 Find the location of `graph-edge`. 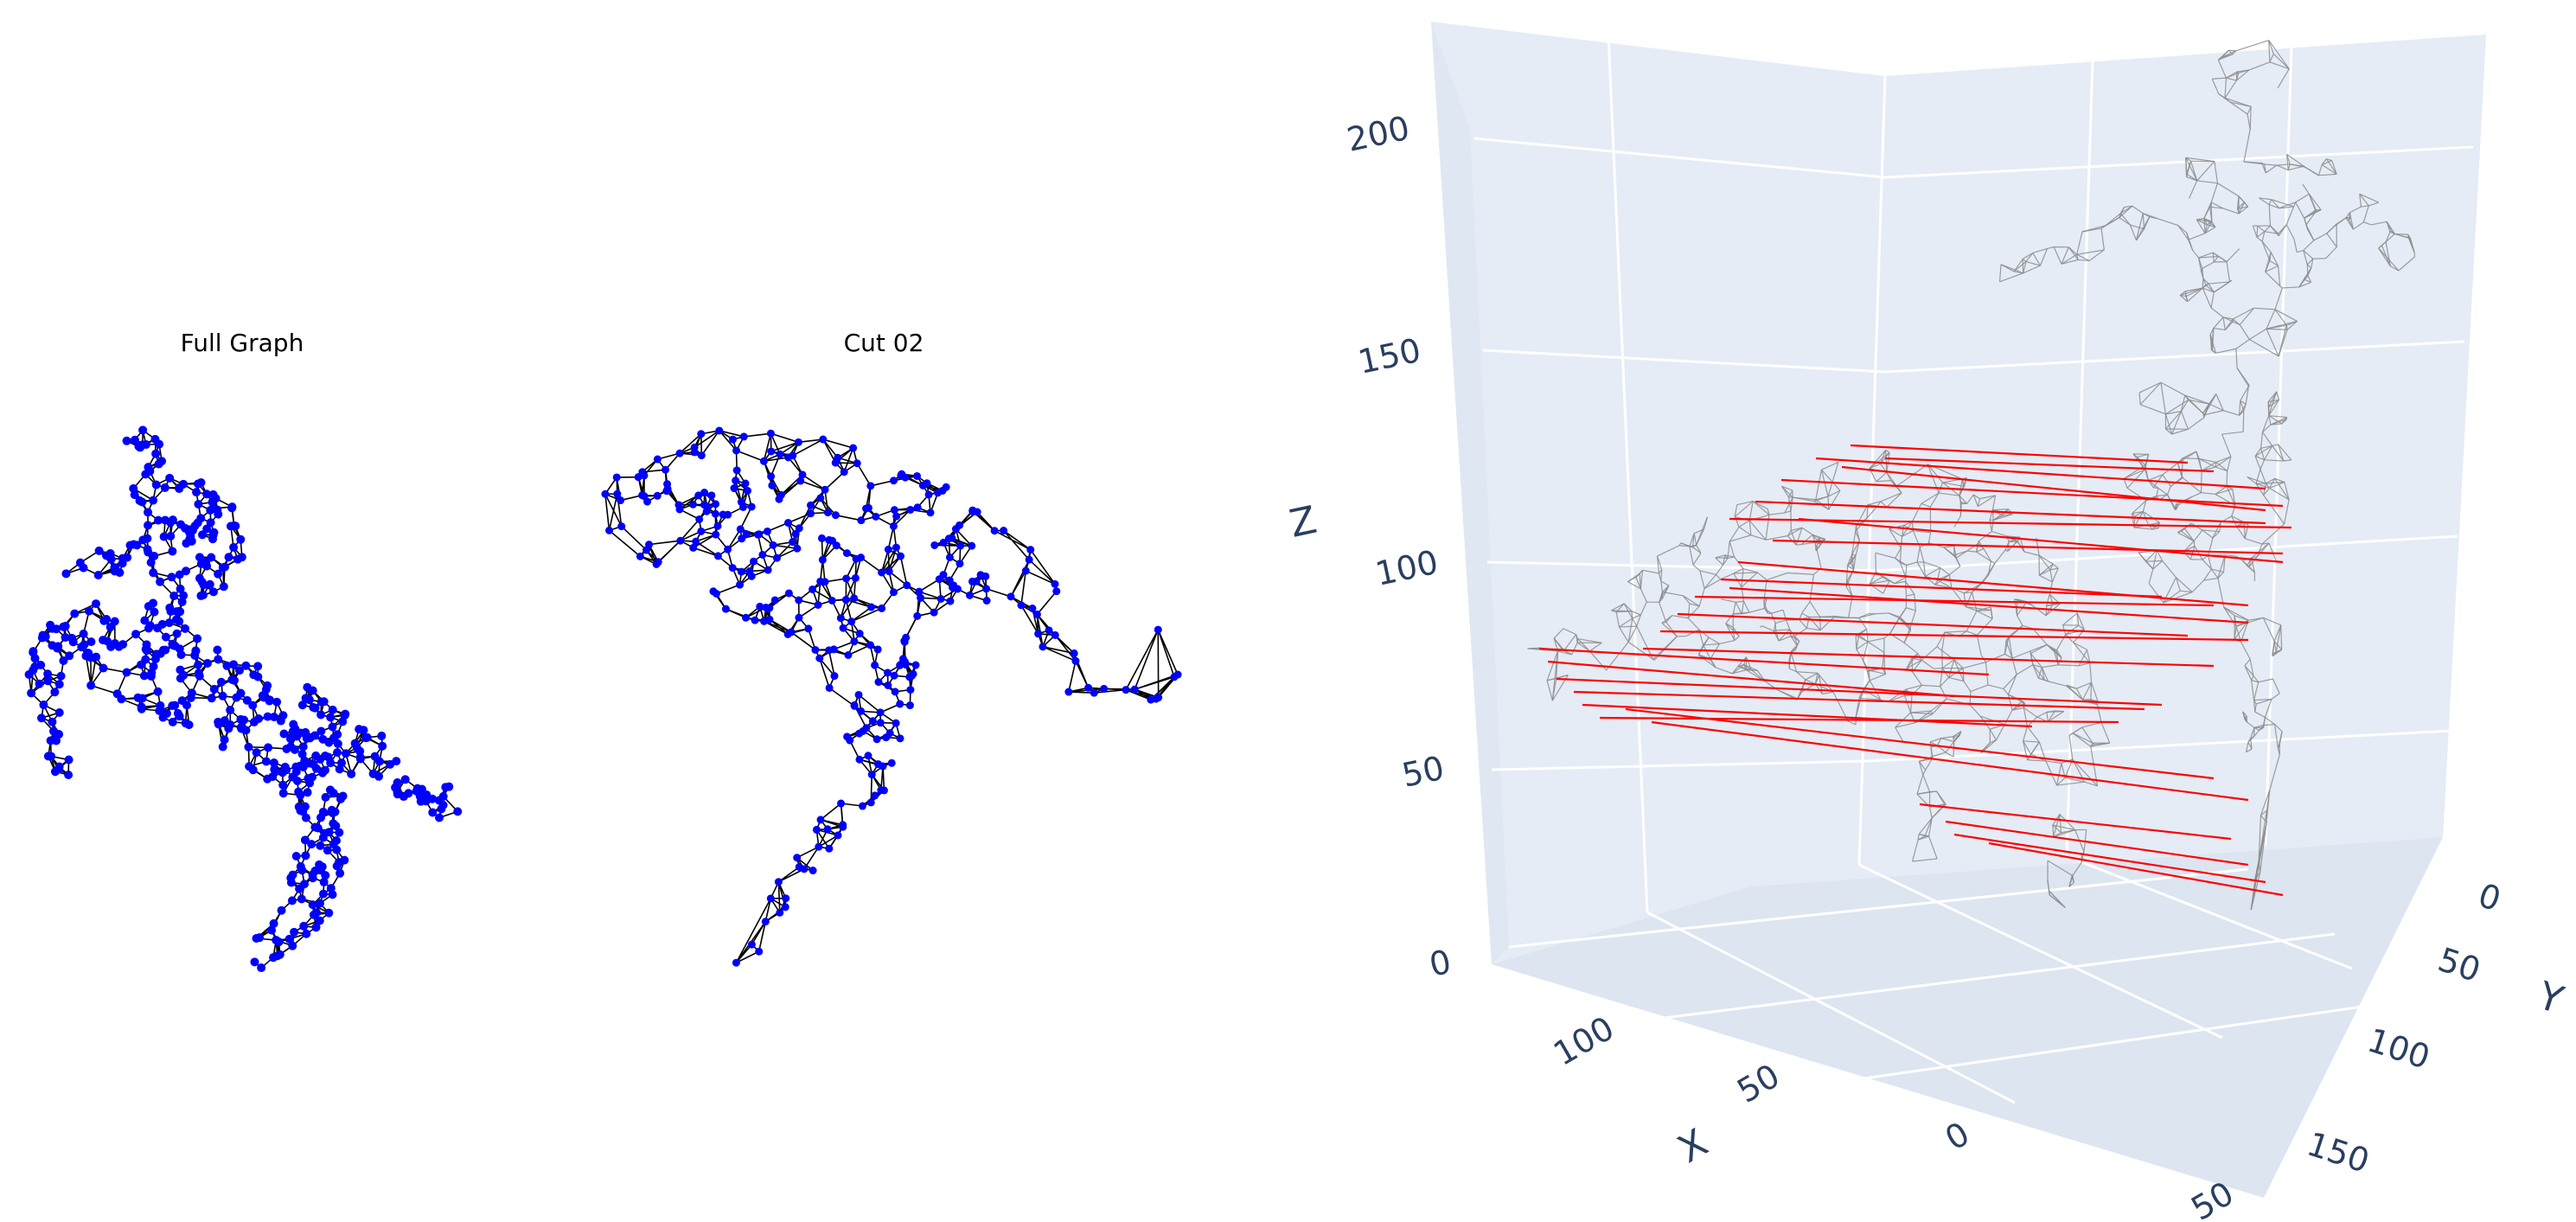

graph-edge is located at coordinates (1111, 691).